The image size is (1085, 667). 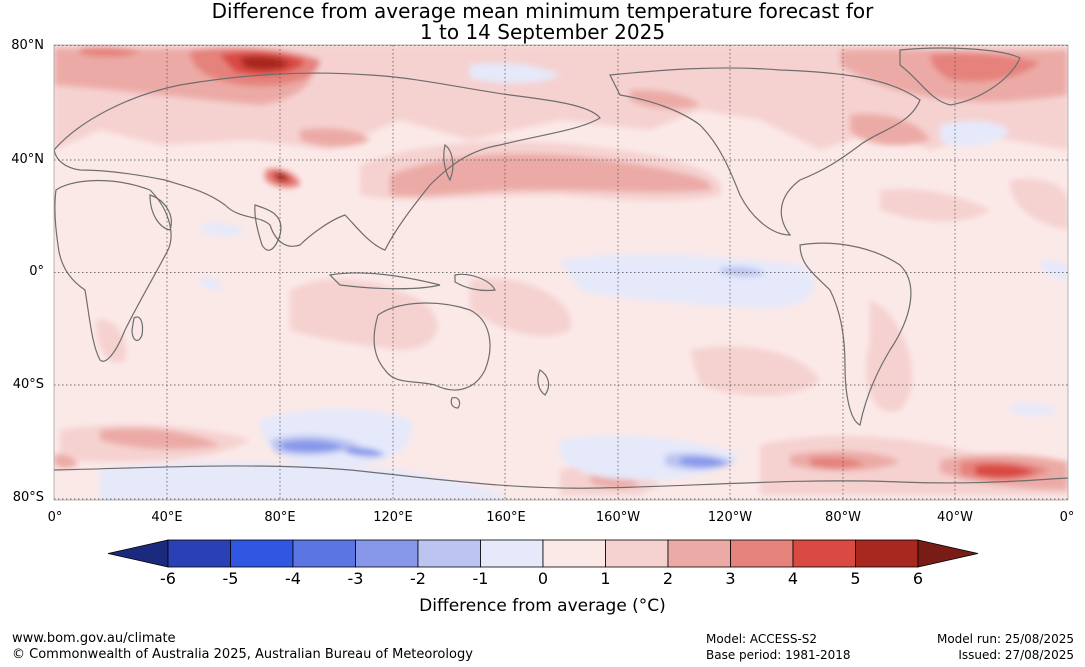 What do you see at coordinates (355, 578) in the screenshot?
I see `colorbar-tick-label: -3` at bounding box center [355, 578].